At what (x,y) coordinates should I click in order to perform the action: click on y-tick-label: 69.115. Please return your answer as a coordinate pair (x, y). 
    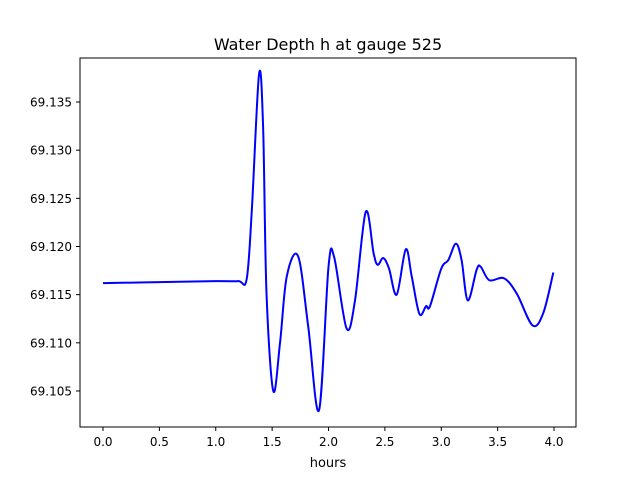
    Looking at the image, I should click on (51, 295).